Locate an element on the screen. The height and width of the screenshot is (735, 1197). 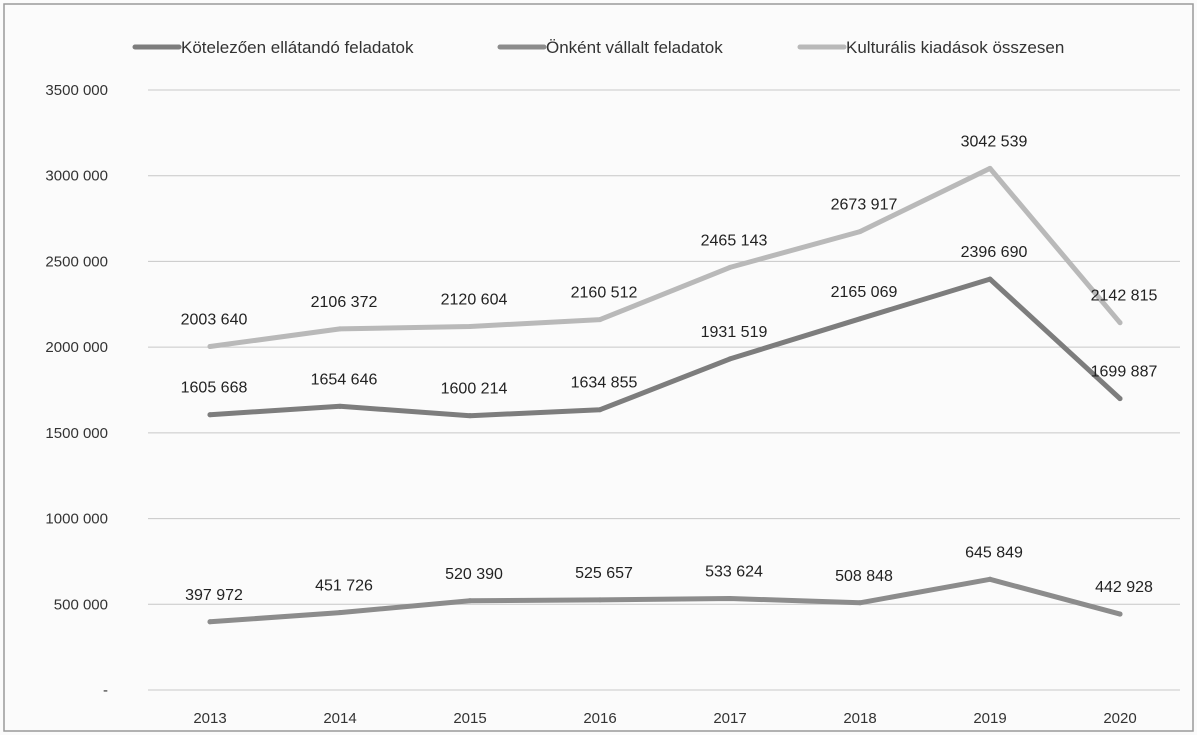
y-tick-label: 2000 000 is located at coordinates (76, 347).